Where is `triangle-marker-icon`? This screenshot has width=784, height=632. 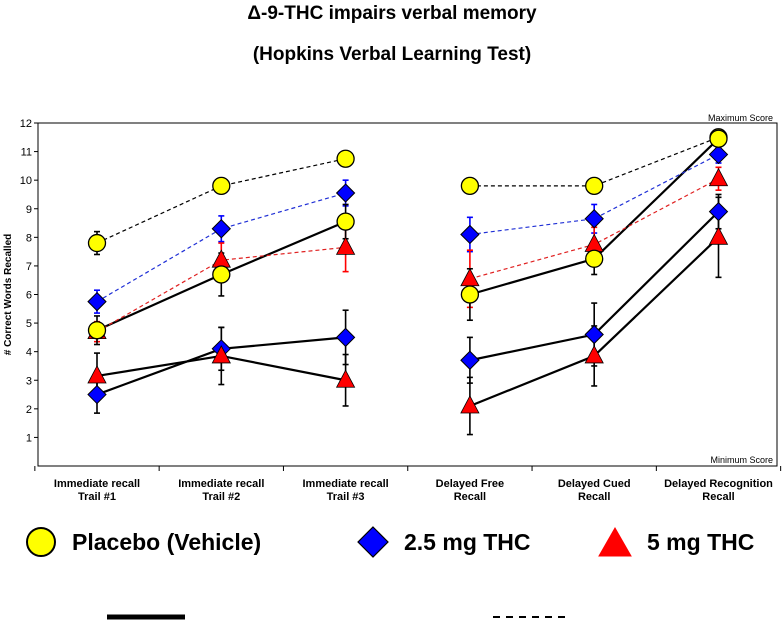
triangle-marker-icon is located at coordinates (615, 541).